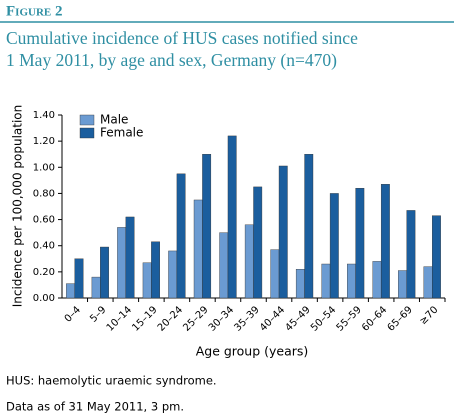 Image resolution: width=454 pixels, height=416 pixels. Describe the element at coordinates (119, 318) in the screenshot. I see `x-tick-label: 10–14` at that location.